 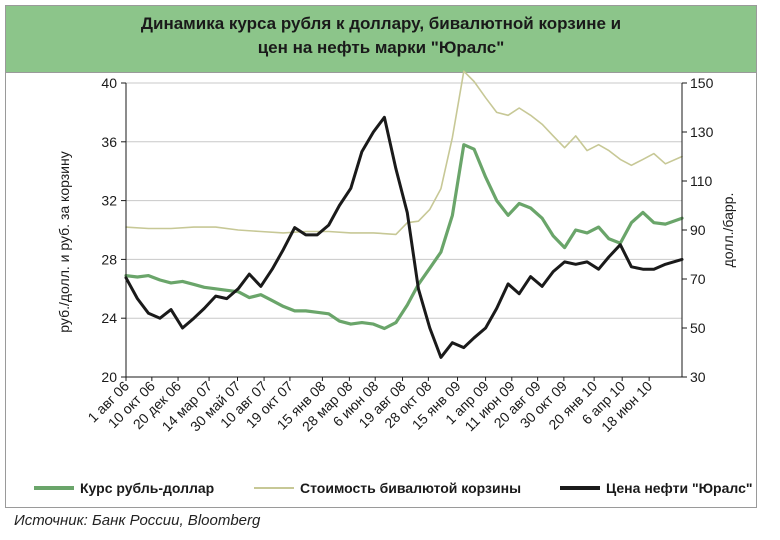 What do you see at coordinates (137, 520) in the screenshot?
I see `source-note: Источник: Банк России, Bloomberg` at bounding box center [137, 520].